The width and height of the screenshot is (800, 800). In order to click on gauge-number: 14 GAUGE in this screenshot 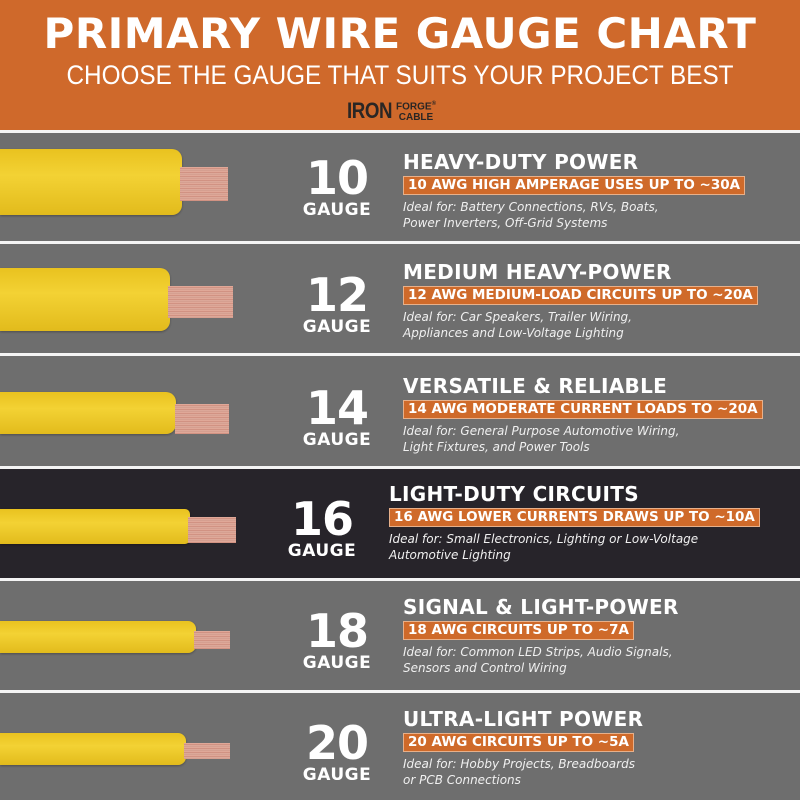, I will do `click(337, 417)`.